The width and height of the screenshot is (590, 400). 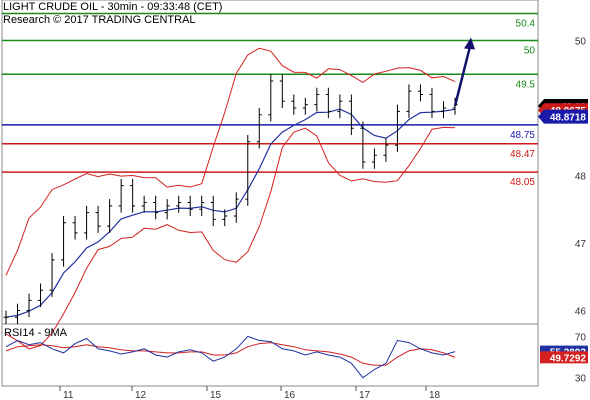 I want to click on x-tick-label: 12, so click(x=141, y=395).